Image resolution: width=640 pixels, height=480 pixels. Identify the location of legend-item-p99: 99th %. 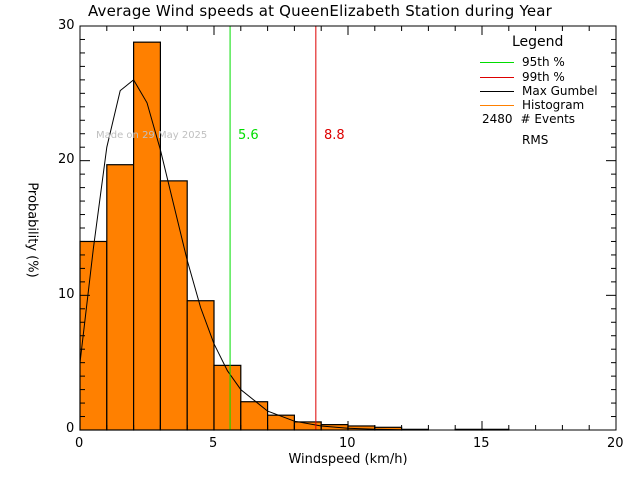
(522, 77).